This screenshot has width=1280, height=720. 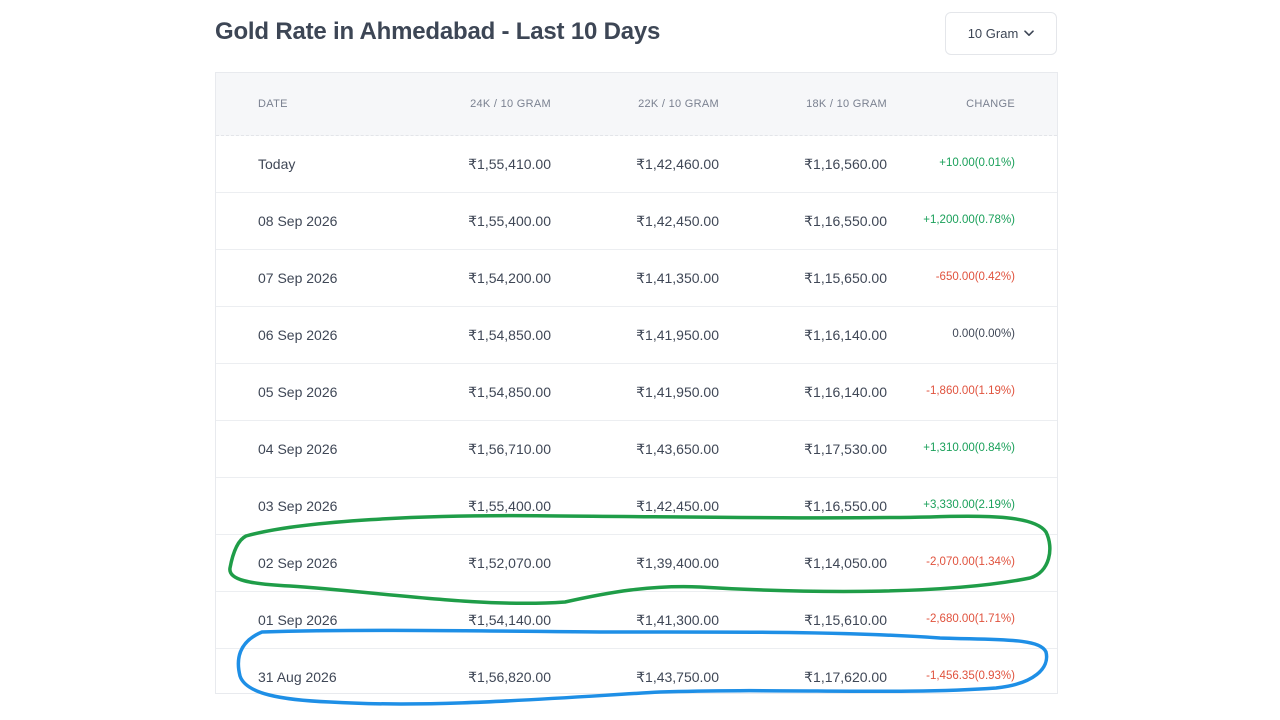 I want to click on chevron-down-icon, so click(x=1029, y=33).